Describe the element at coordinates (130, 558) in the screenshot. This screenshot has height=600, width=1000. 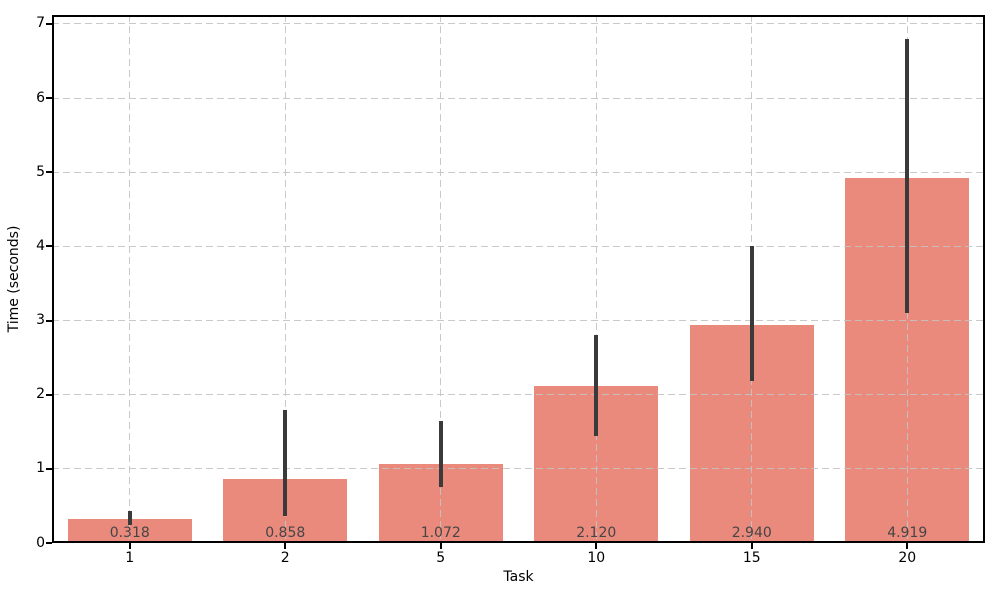
I see `x-tick-label: 1` at that location.